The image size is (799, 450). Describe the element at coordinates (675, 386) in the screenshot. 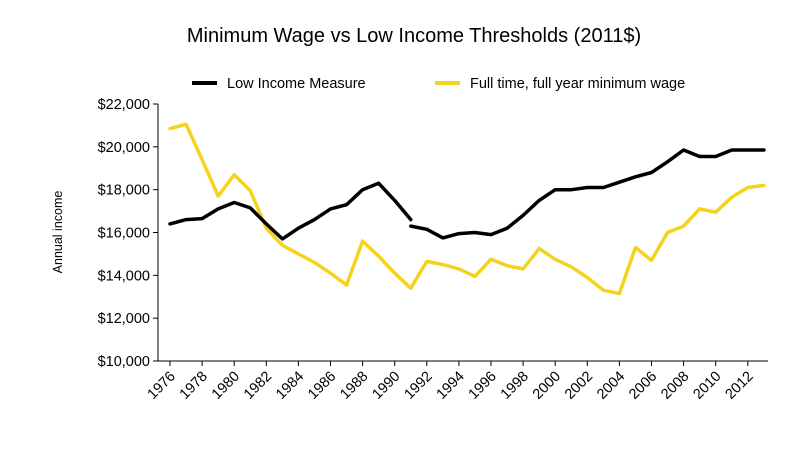

I see `x-tick-label: 2008` at that location.